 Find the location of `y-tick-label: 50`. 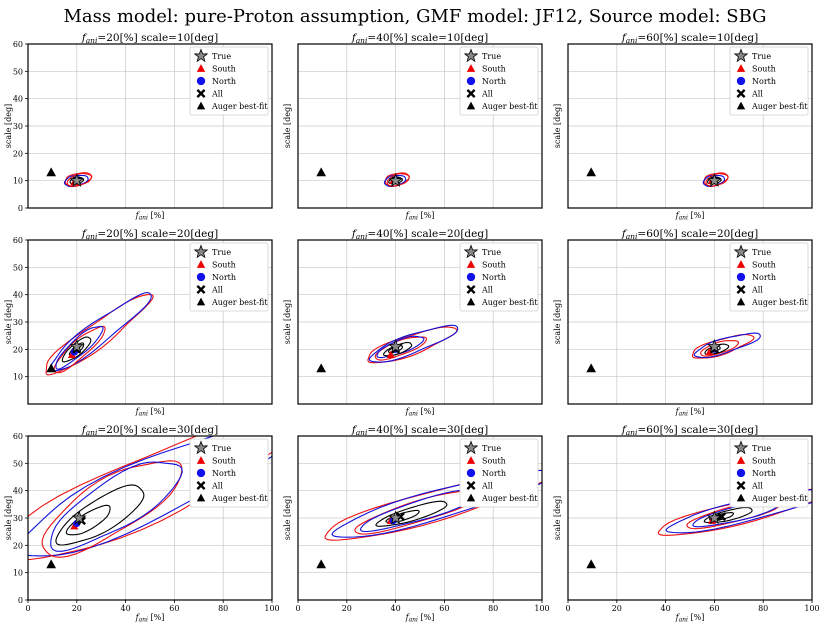

y-tick-label: 50 is located at coordinates (18, 463).